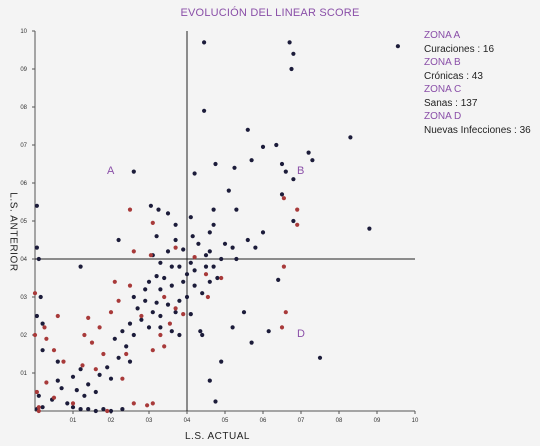  What do you see at coordinates (23, 374) in the screenshot?
I see `y-tick-label: 01` at bounding box center [23, 374].